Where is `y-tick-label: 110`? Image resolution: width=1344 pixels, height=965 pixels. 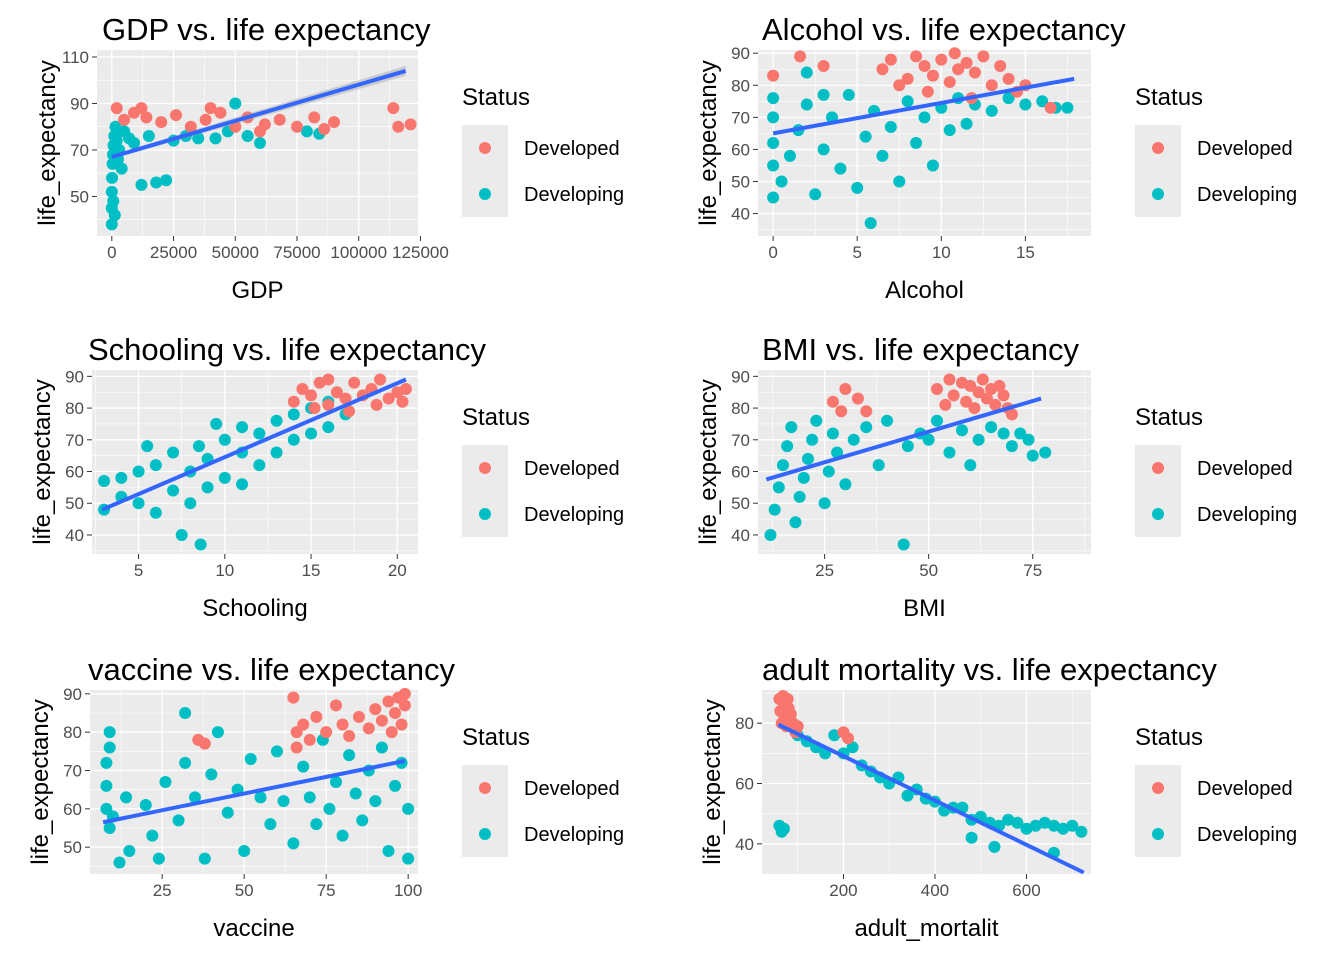
y-tick-label: 110 is located at coordinates (75, 57).